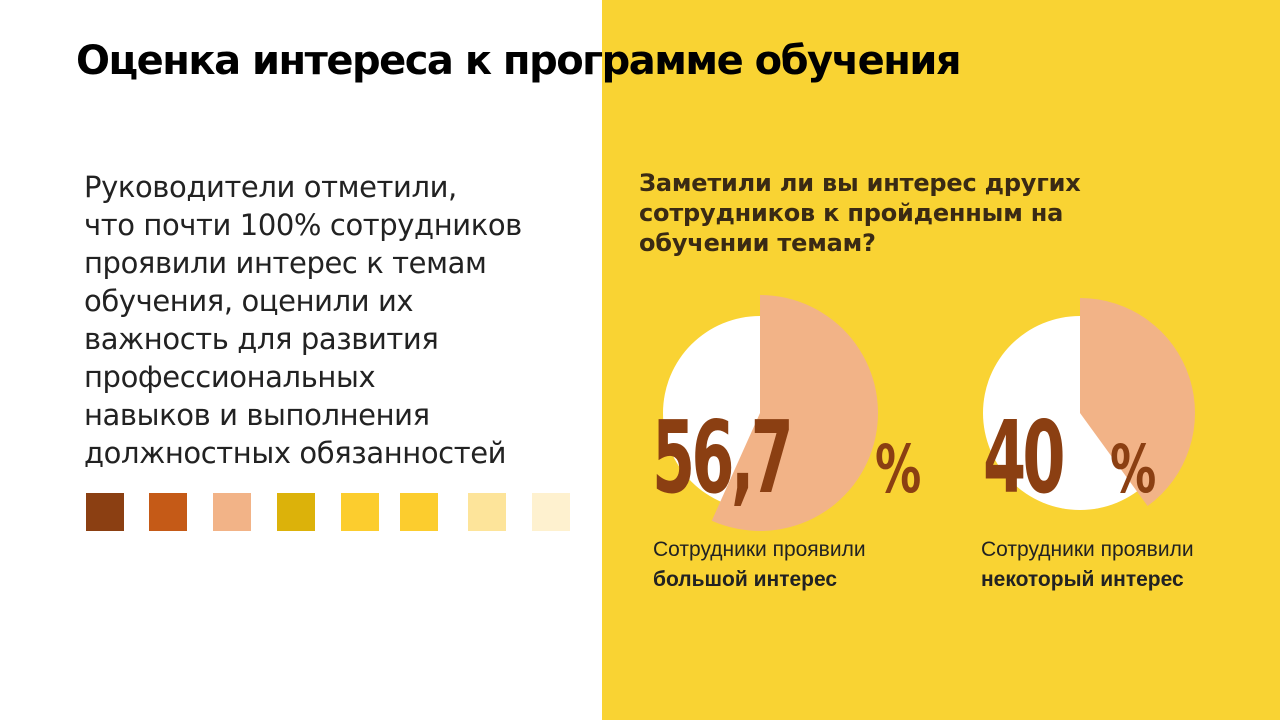  Describe the element at coordinates (1137, 402) in the screenshot. I see `pie-slice-some-interest` at that location.